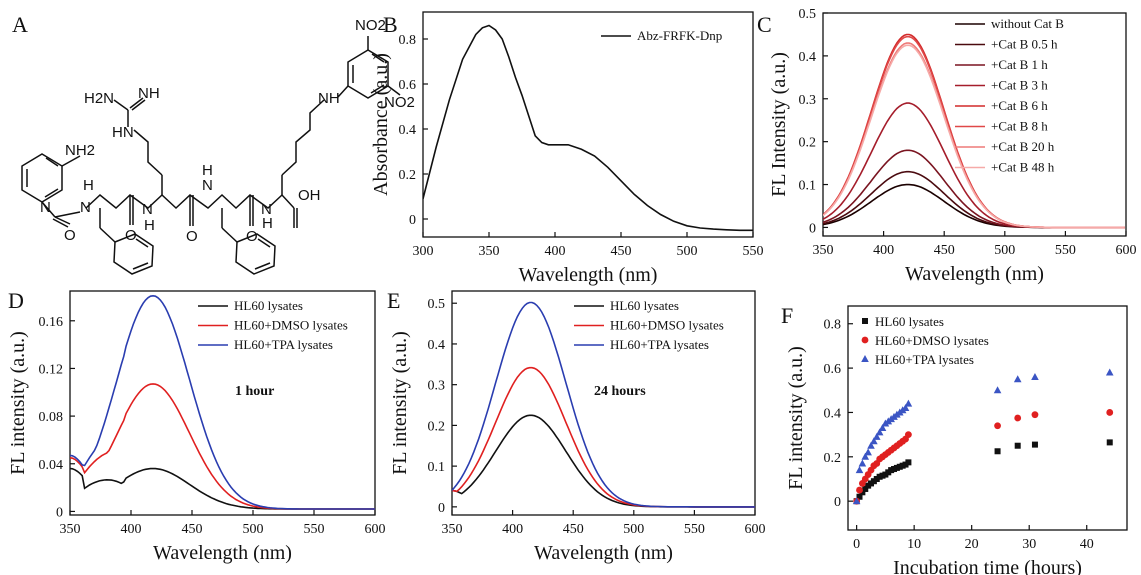 This screenshot has width=1141, height=575. What do you see at coordinates (88, 185) in the screenshot?
I see `chem-label-h-1: H` at bounding box center [88, 185].